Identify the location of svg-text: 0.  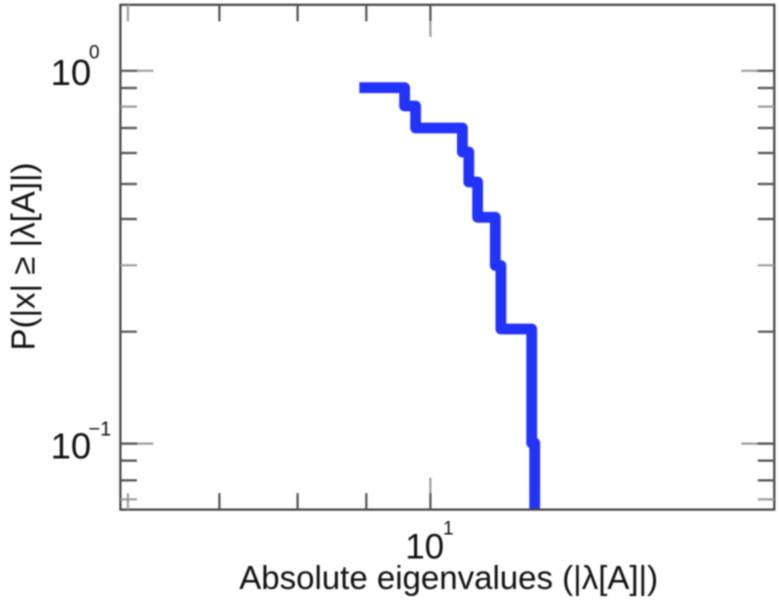
(94, 53).